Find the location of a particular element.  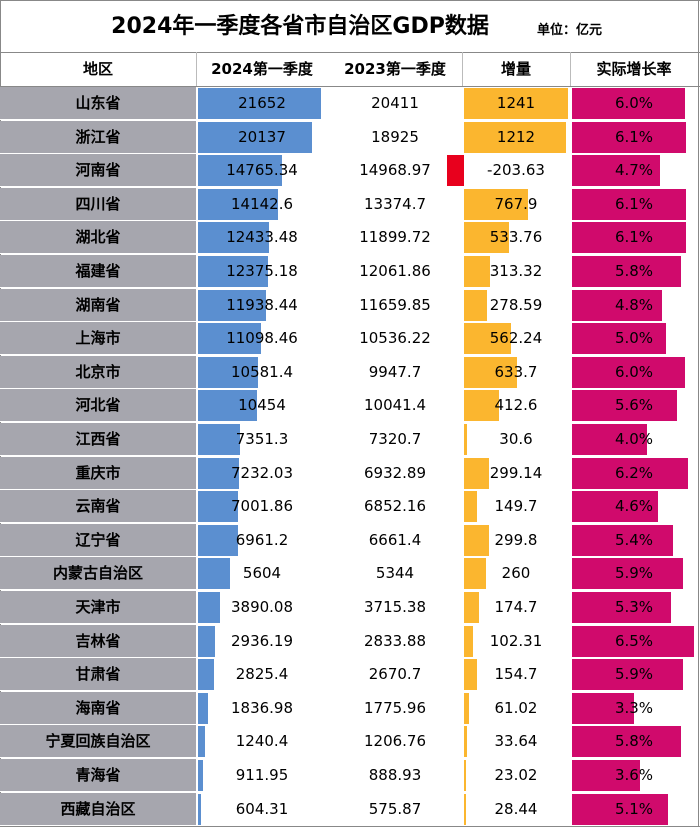

rate-value: 5.0% is located at coordinates (634, 338).